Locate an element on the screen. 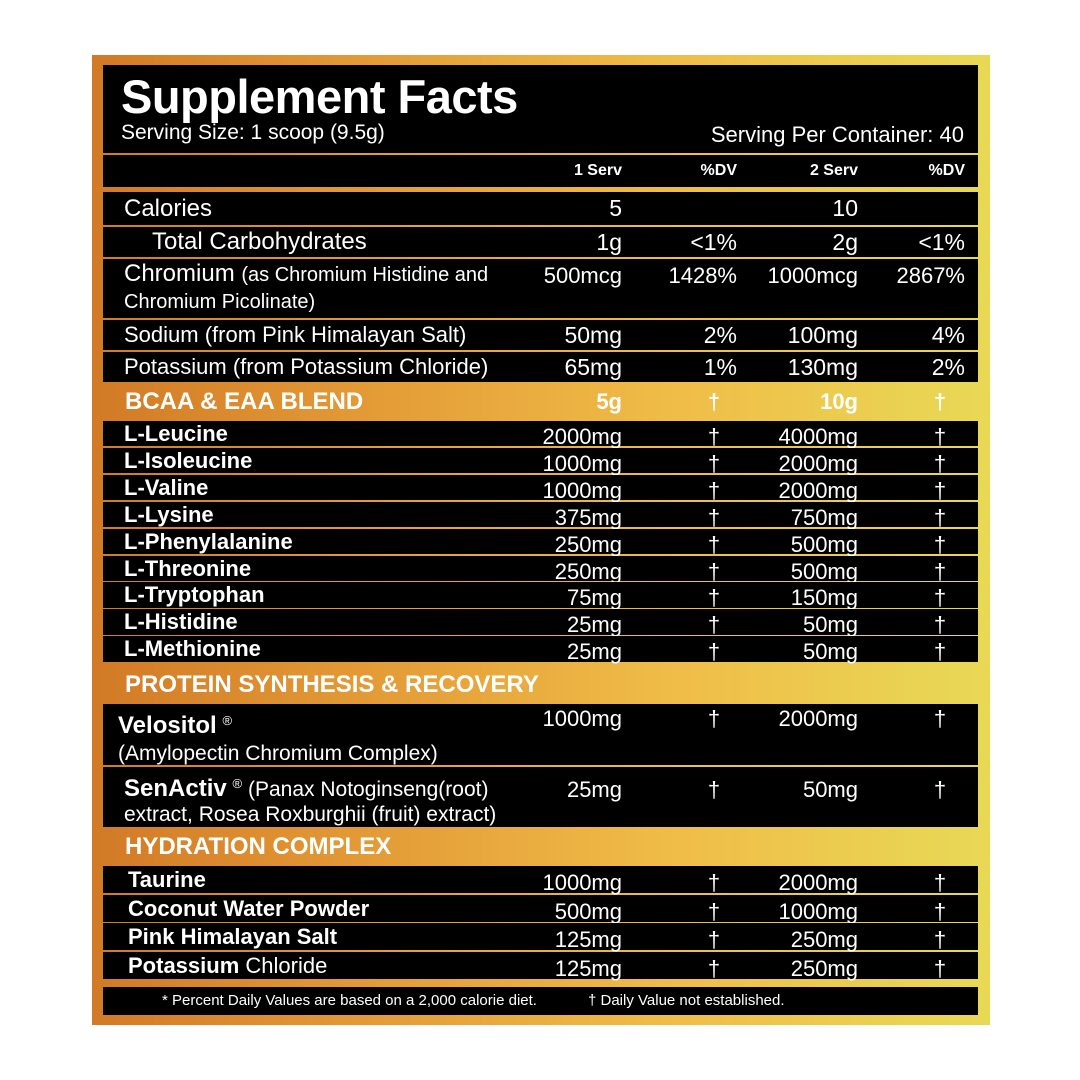 The height and width of the screenshot is (1080, 1080). value-cell: 1428% is located at coordinates (702, 275).